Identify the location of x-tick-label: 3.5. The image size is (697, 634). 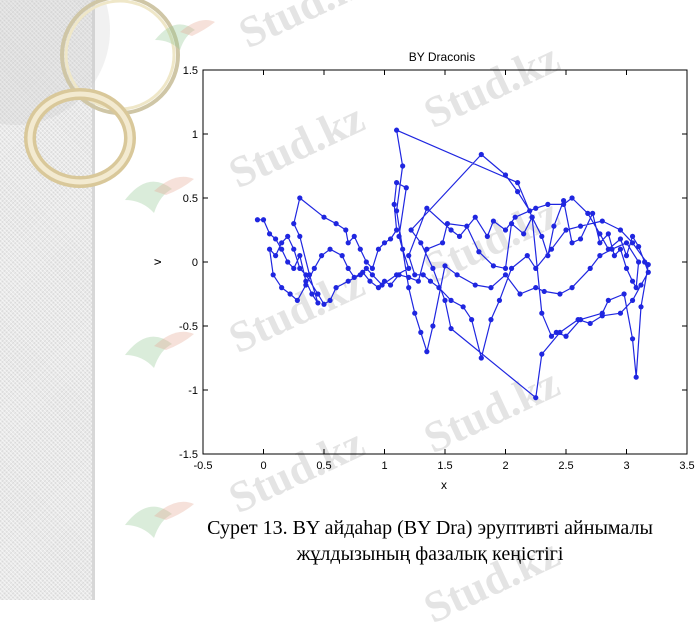
(686, 466).